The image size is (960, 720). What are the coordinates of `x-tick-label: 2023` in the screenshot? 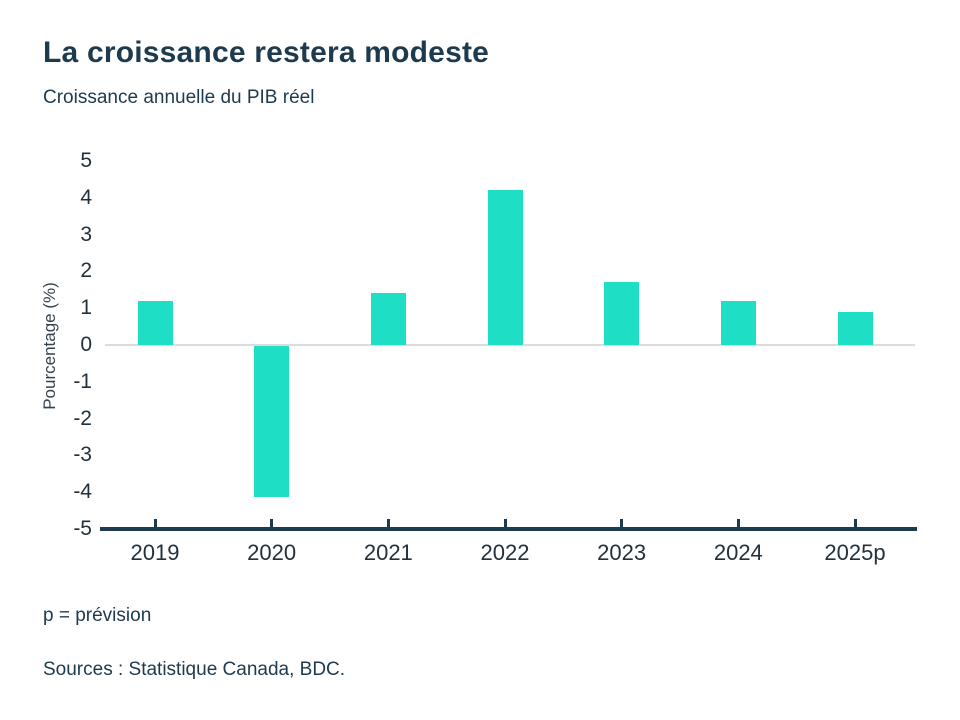 It's located at (622, 552).